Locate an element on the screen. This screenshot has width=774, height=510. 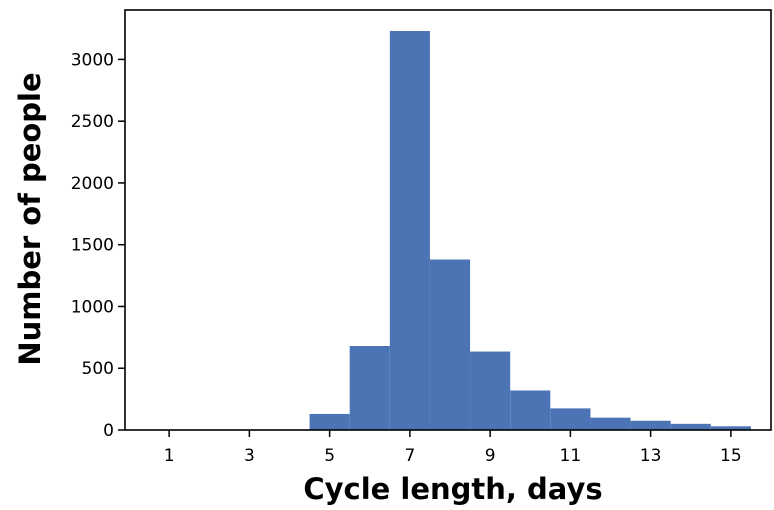
x-tick-label: 9 is located at coordinates (490, 456).